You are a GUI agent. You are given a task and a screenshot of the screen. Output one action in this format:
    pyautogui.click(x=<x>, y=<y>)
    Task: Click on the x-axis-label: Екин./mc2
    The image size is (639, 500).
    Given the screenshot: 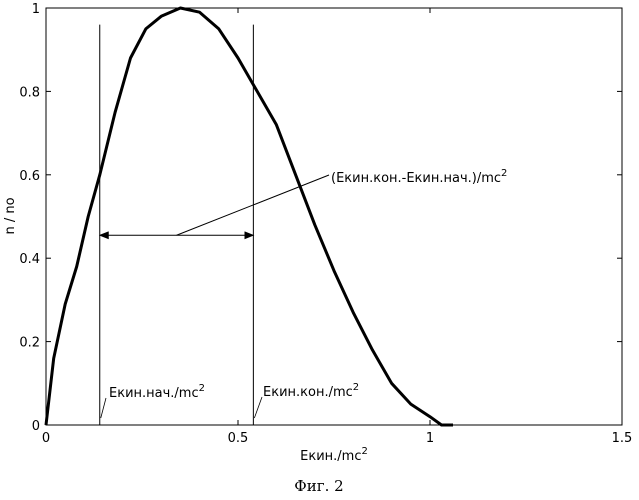 What is the action you would take?
    pyautogui.click(x=334, y=455)
    